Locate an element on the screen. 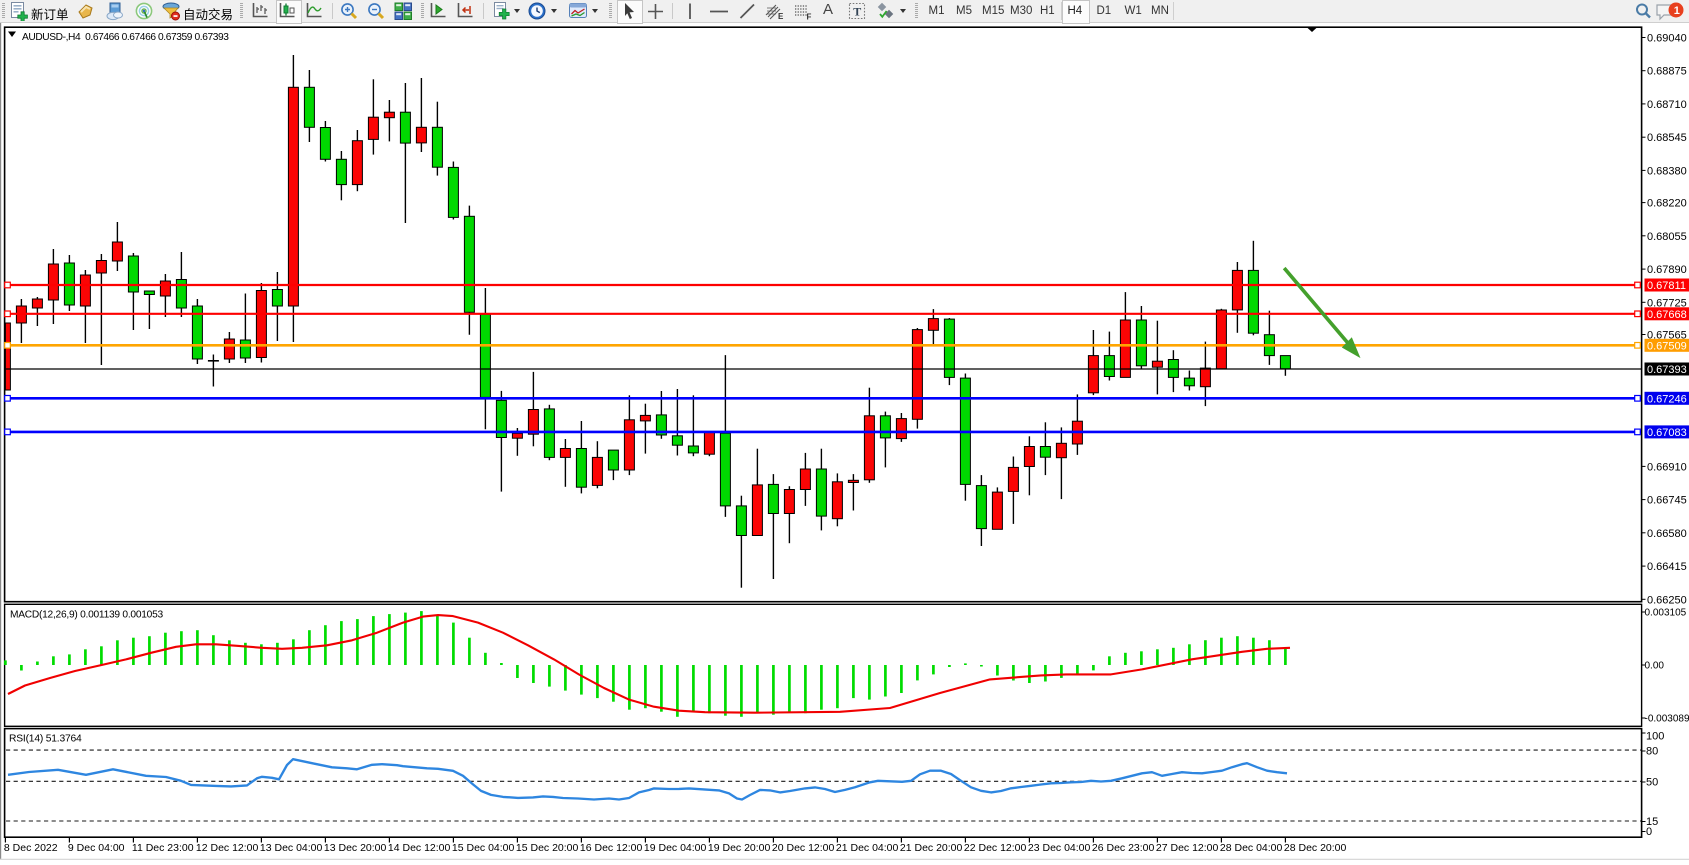 This screenshot has height=865, width=1689. svg-text: 23 Dec 04:00 is located at coordinates (1059, 848).